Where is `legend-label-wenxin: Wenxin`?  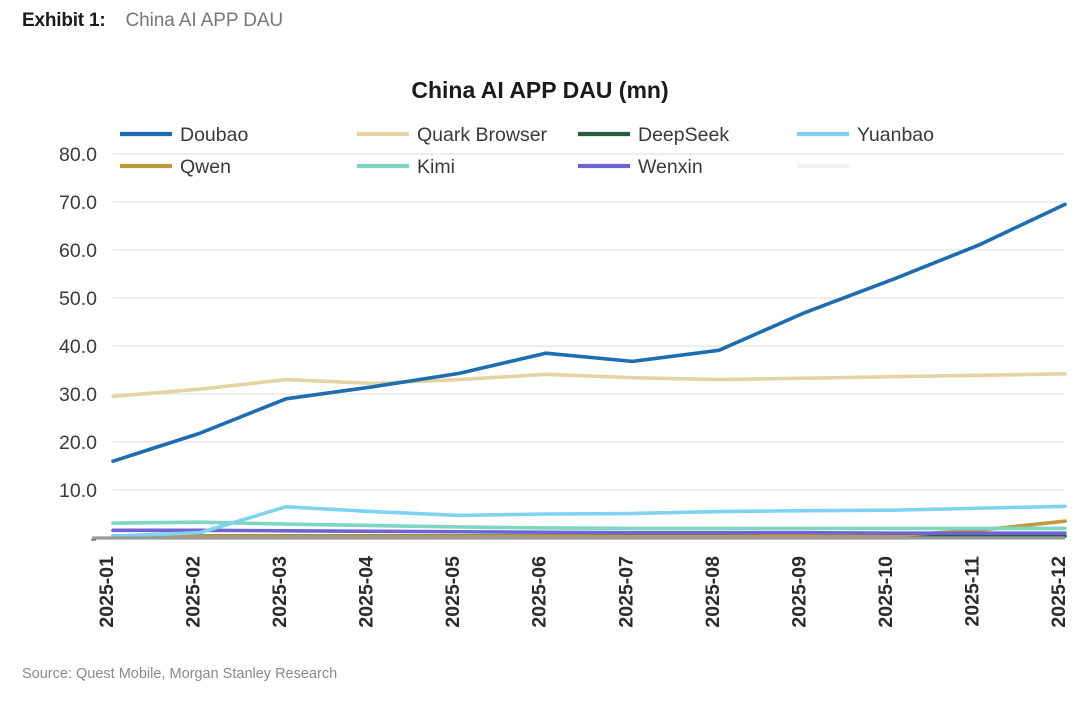
legend-label-wenxin: Wenxin is located at coordinates (670, 167).